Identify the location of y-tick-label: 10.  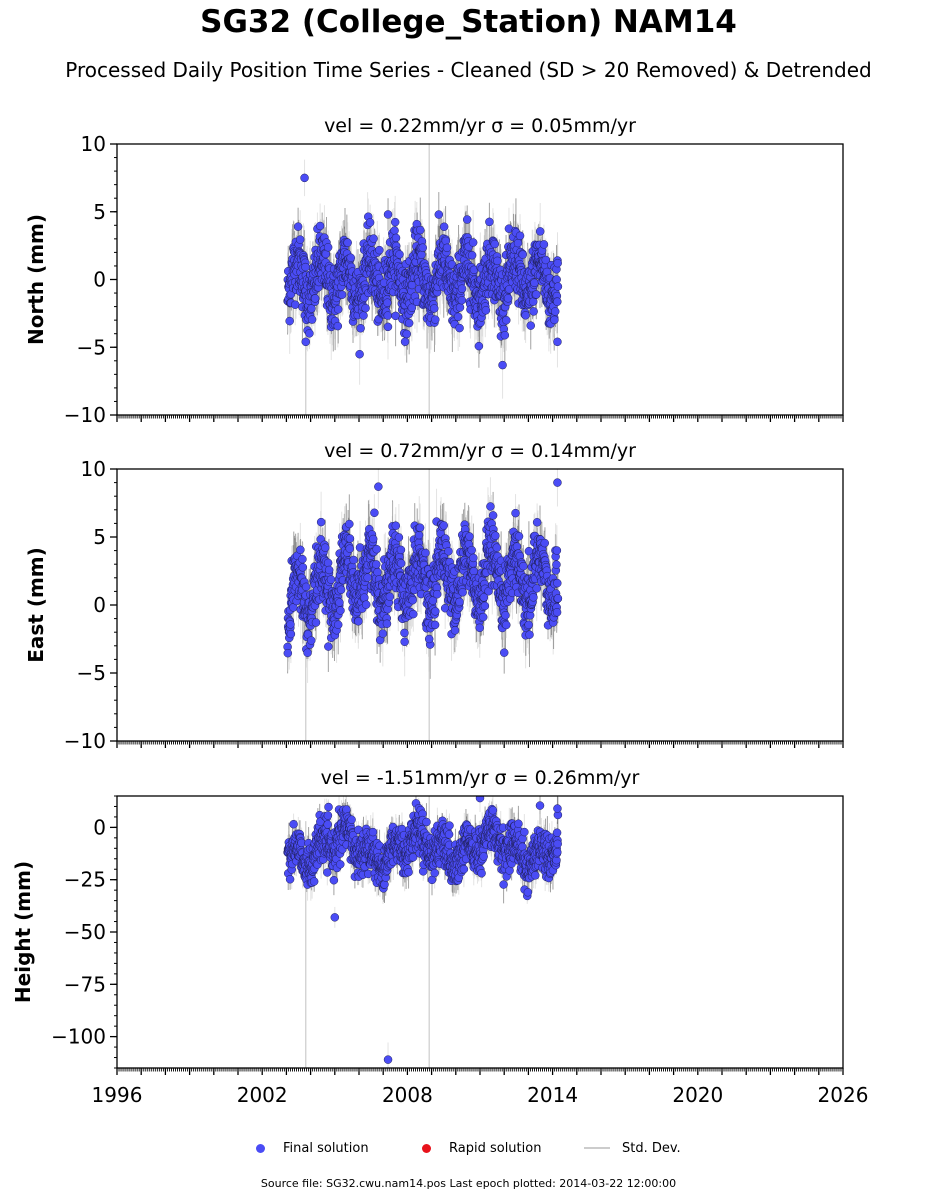
(93, 144).